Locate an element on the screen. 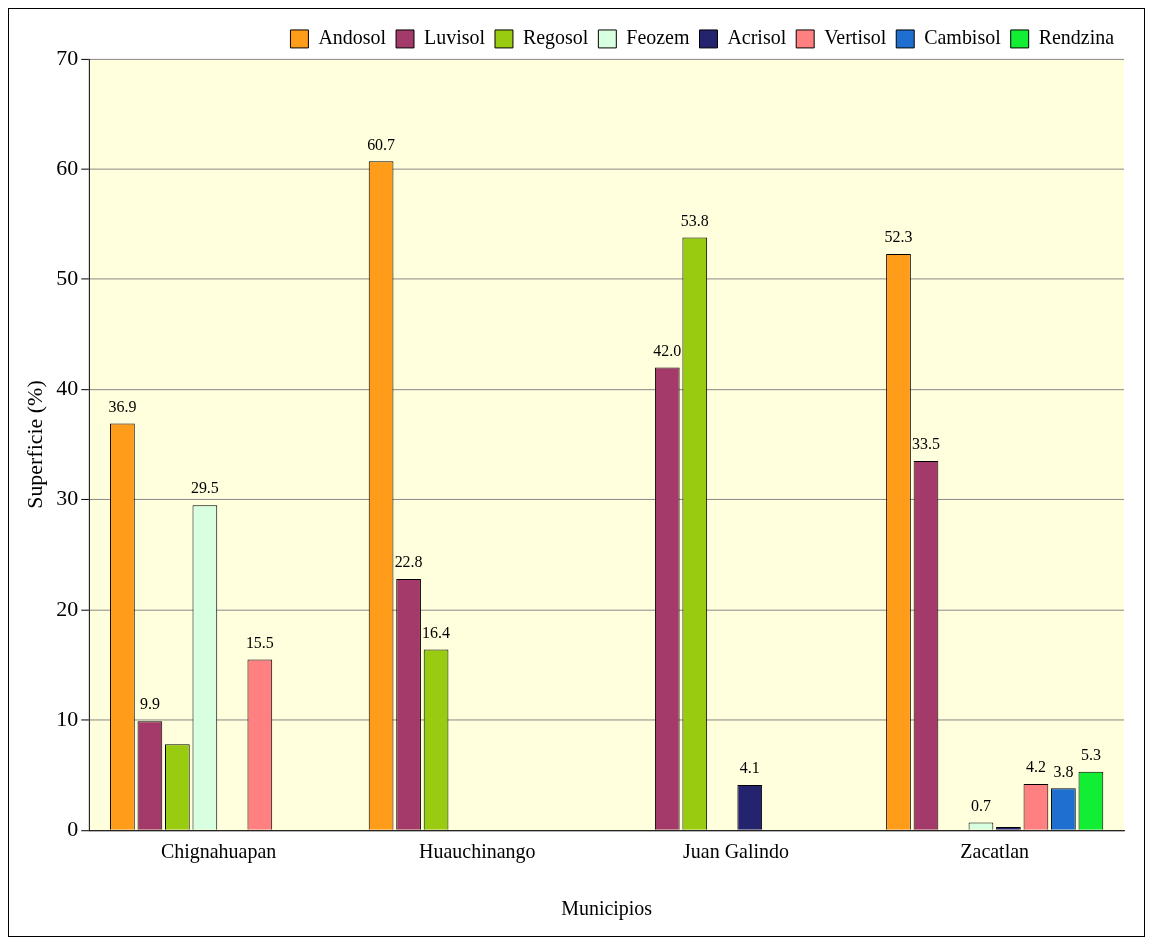 The width and height of the screenshot is (1153, 945). y-tick-label: 20 is located at coordinates (67, 608).